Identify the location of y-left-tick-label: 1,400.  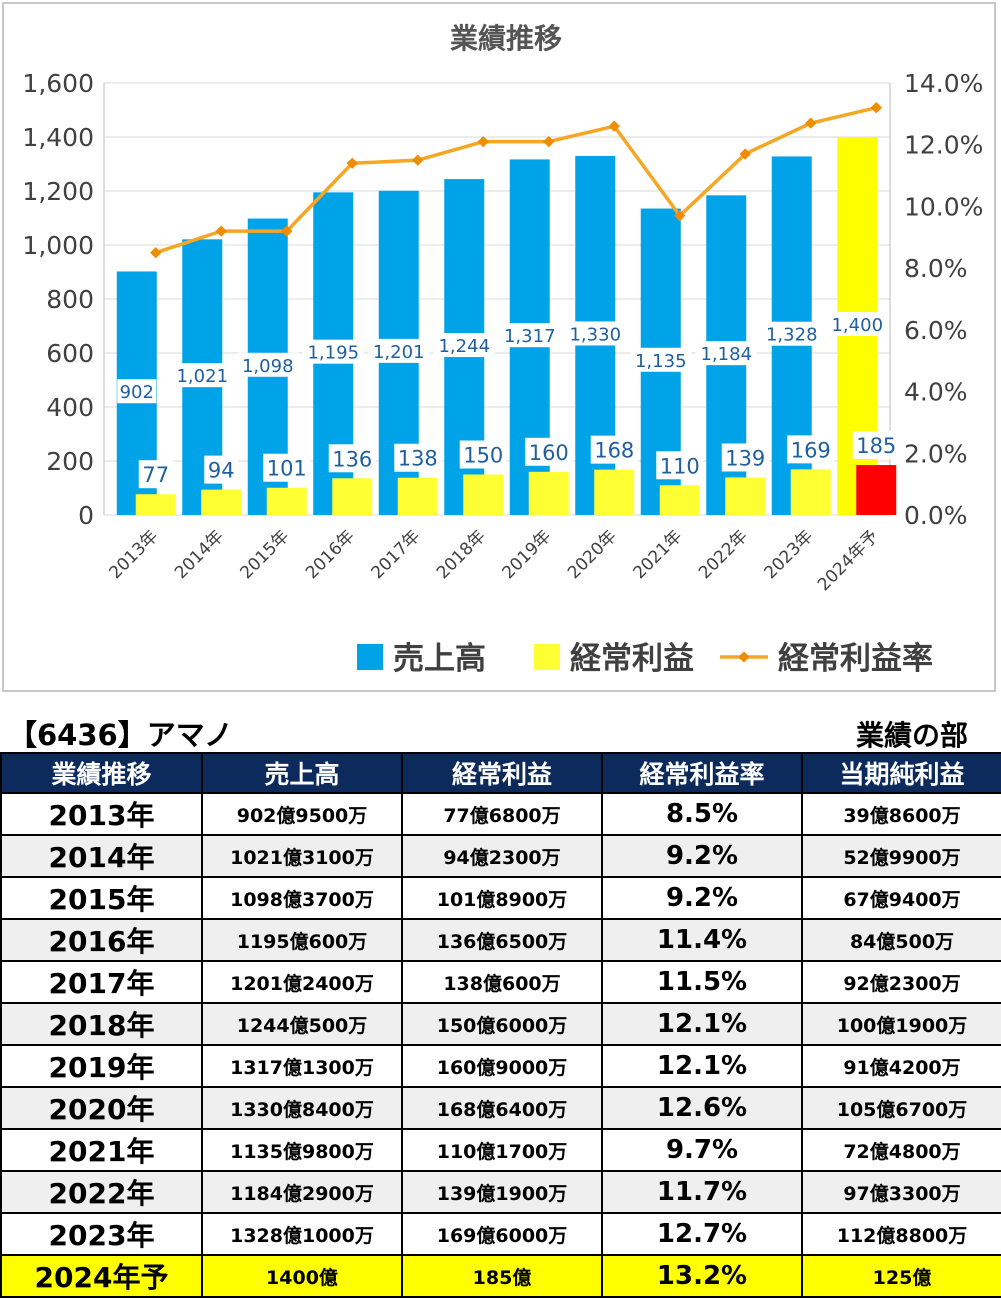
(58, 137).